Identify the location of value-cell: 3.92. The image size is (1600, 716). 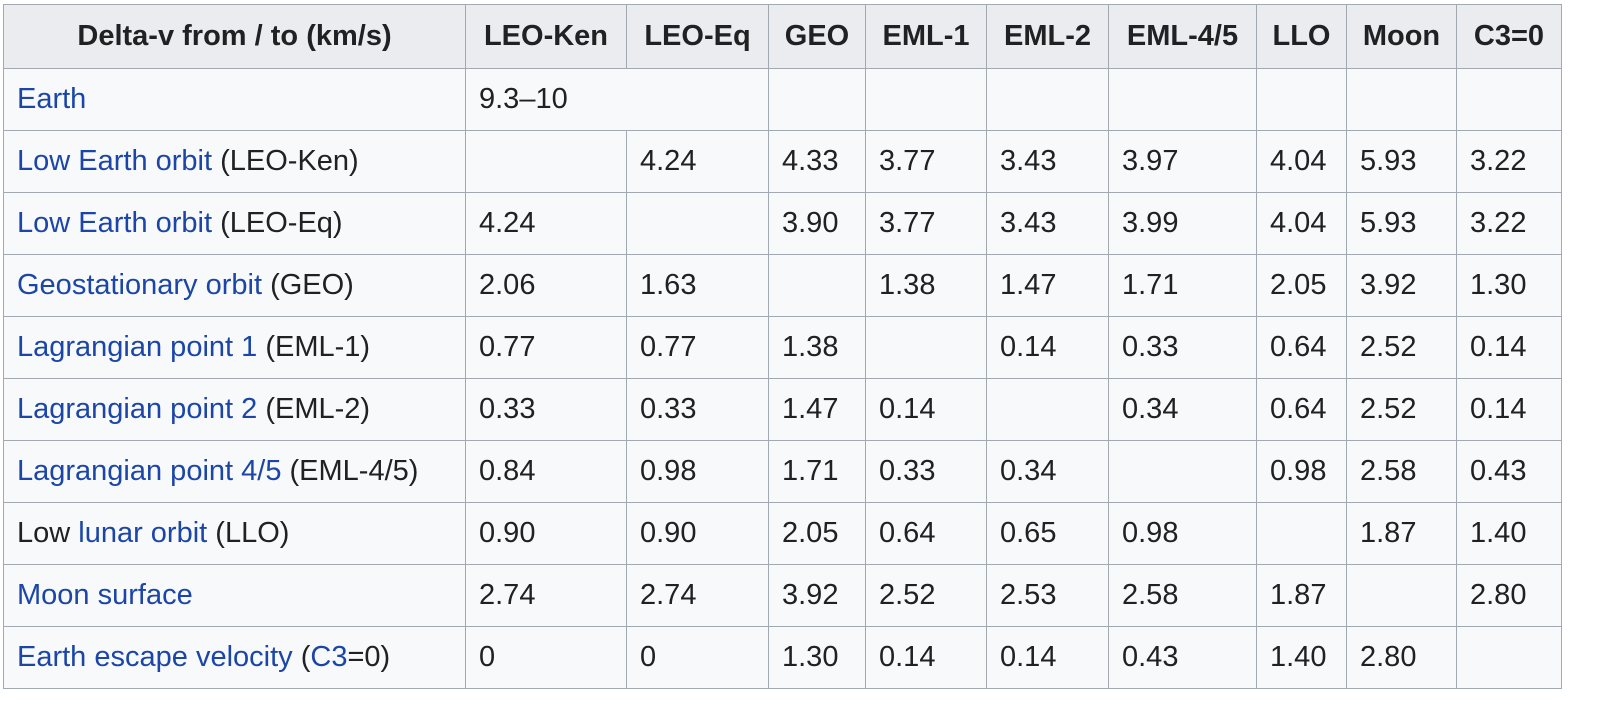
(817, 595).